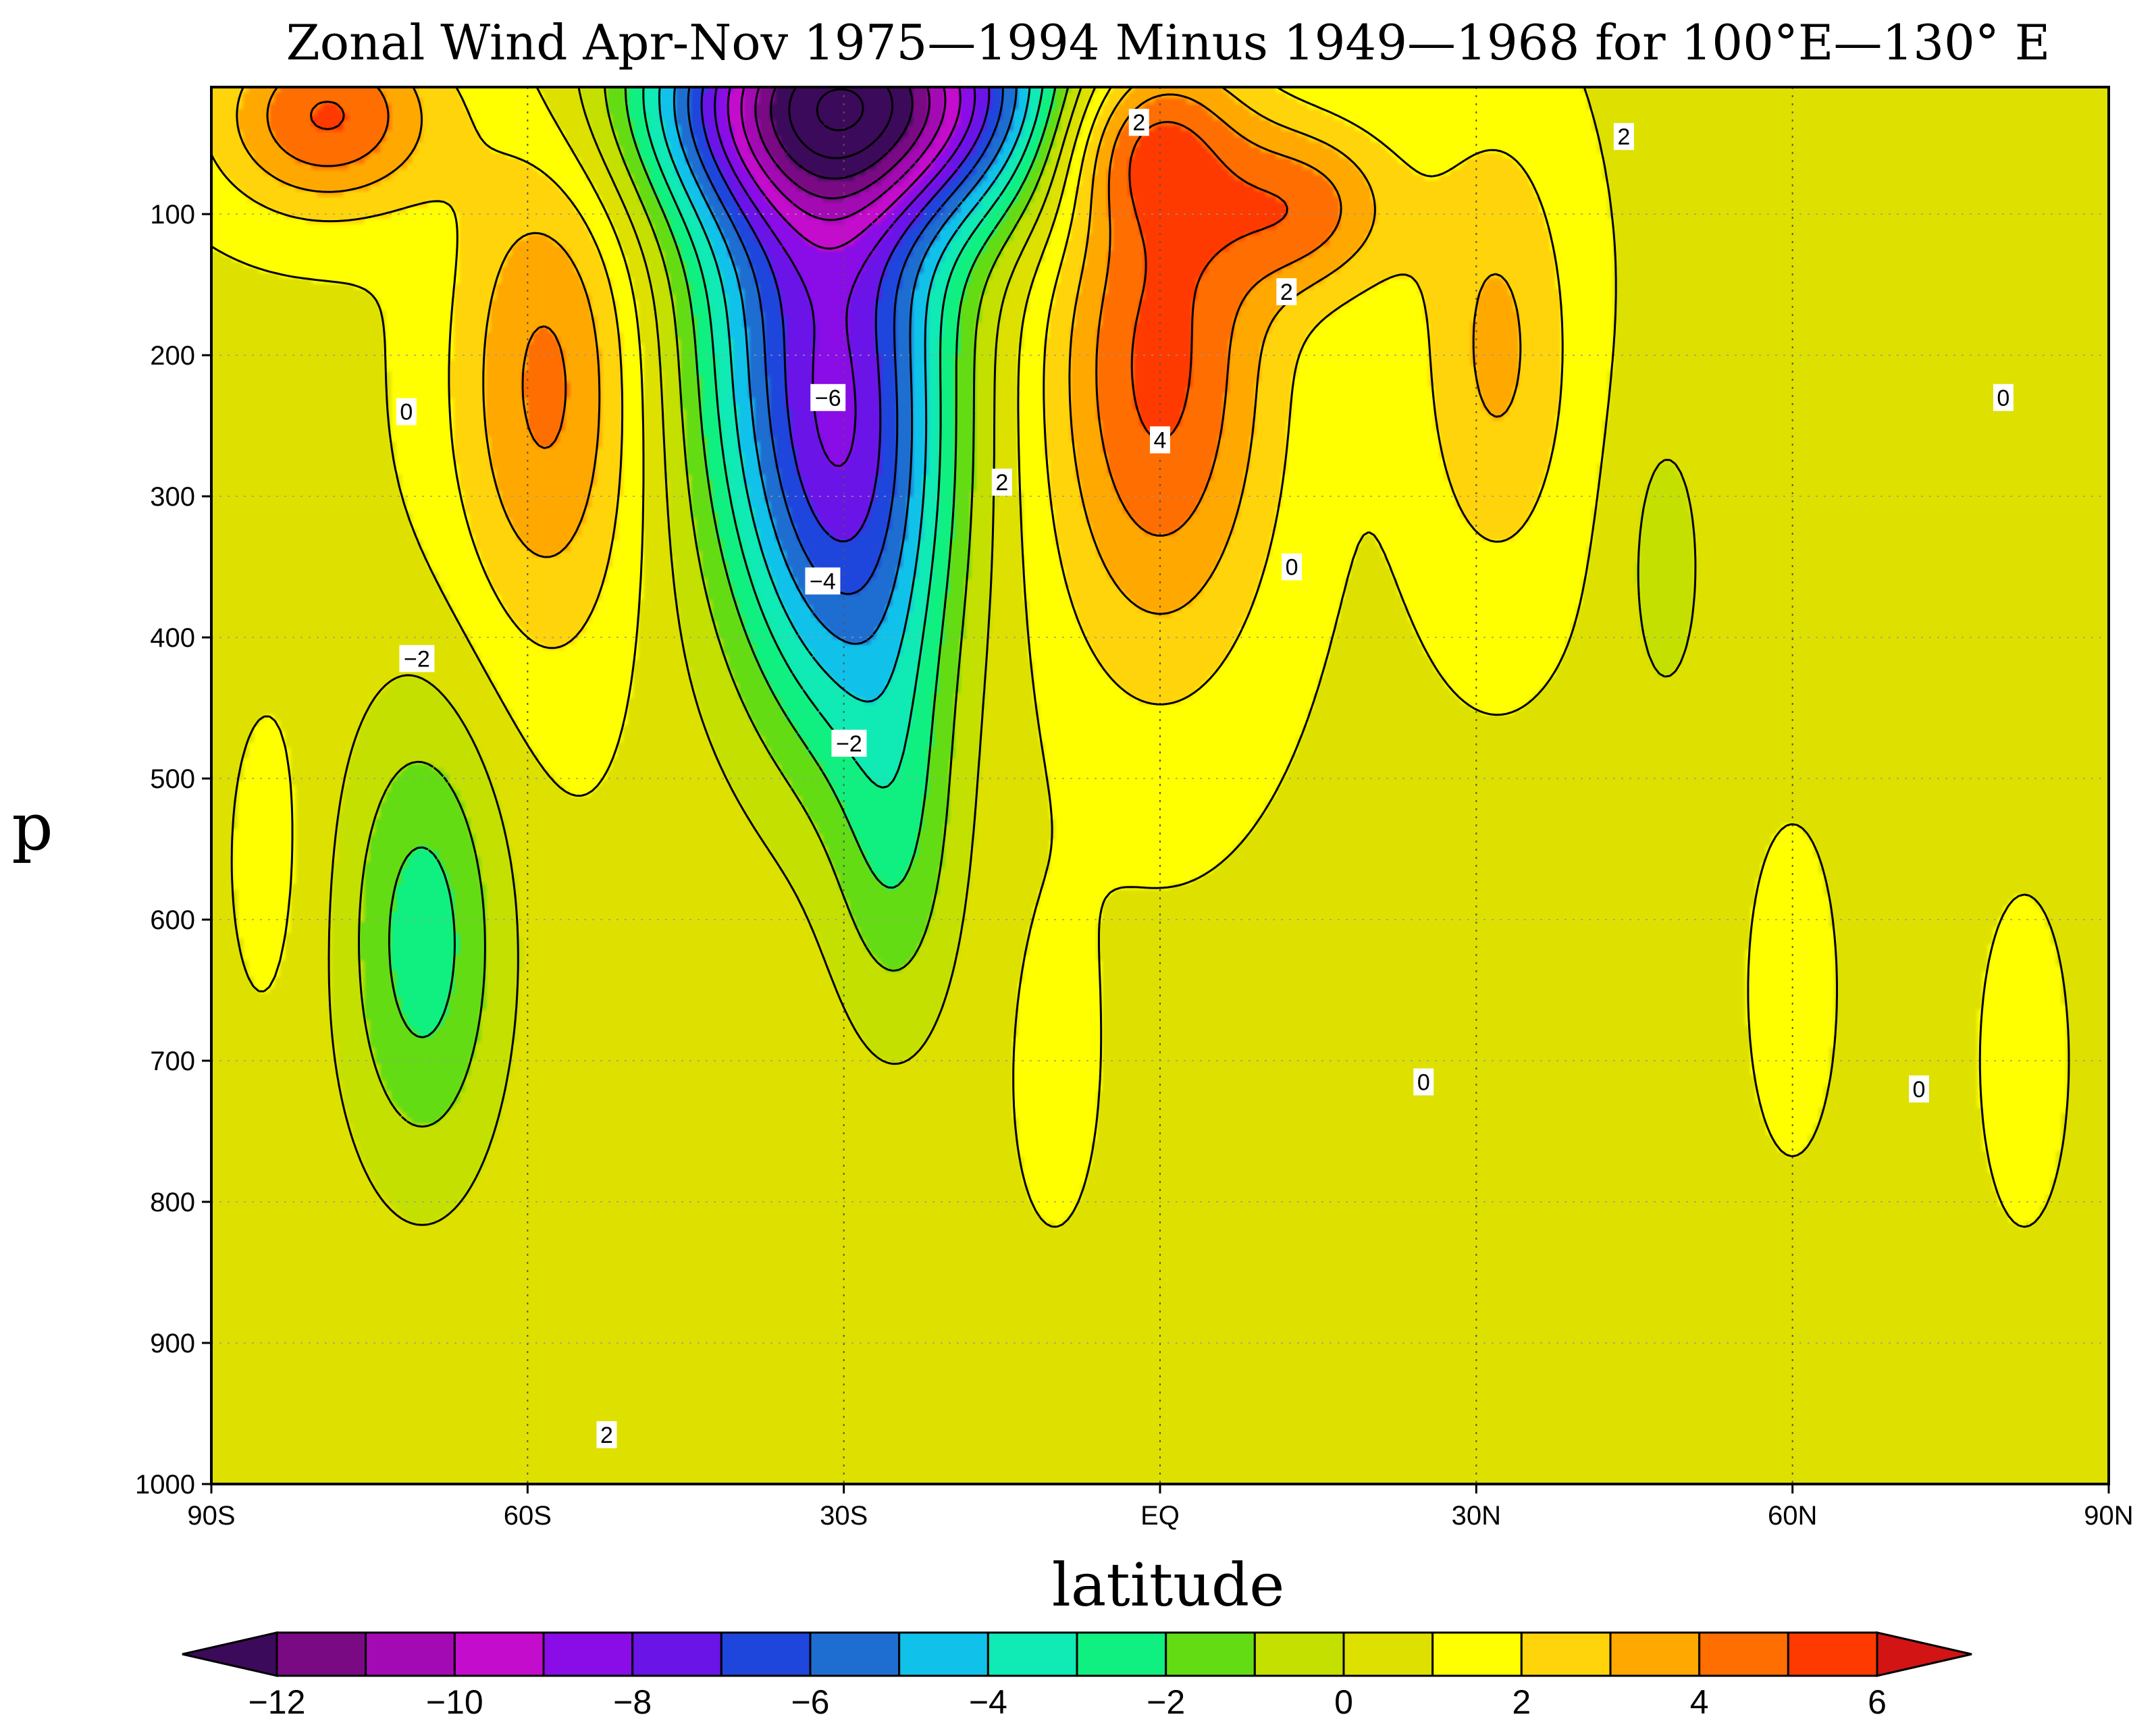  Describe the element at coordinates (528, 1516) in the screenshot. I see `x-tick-label: 60S` at that location.